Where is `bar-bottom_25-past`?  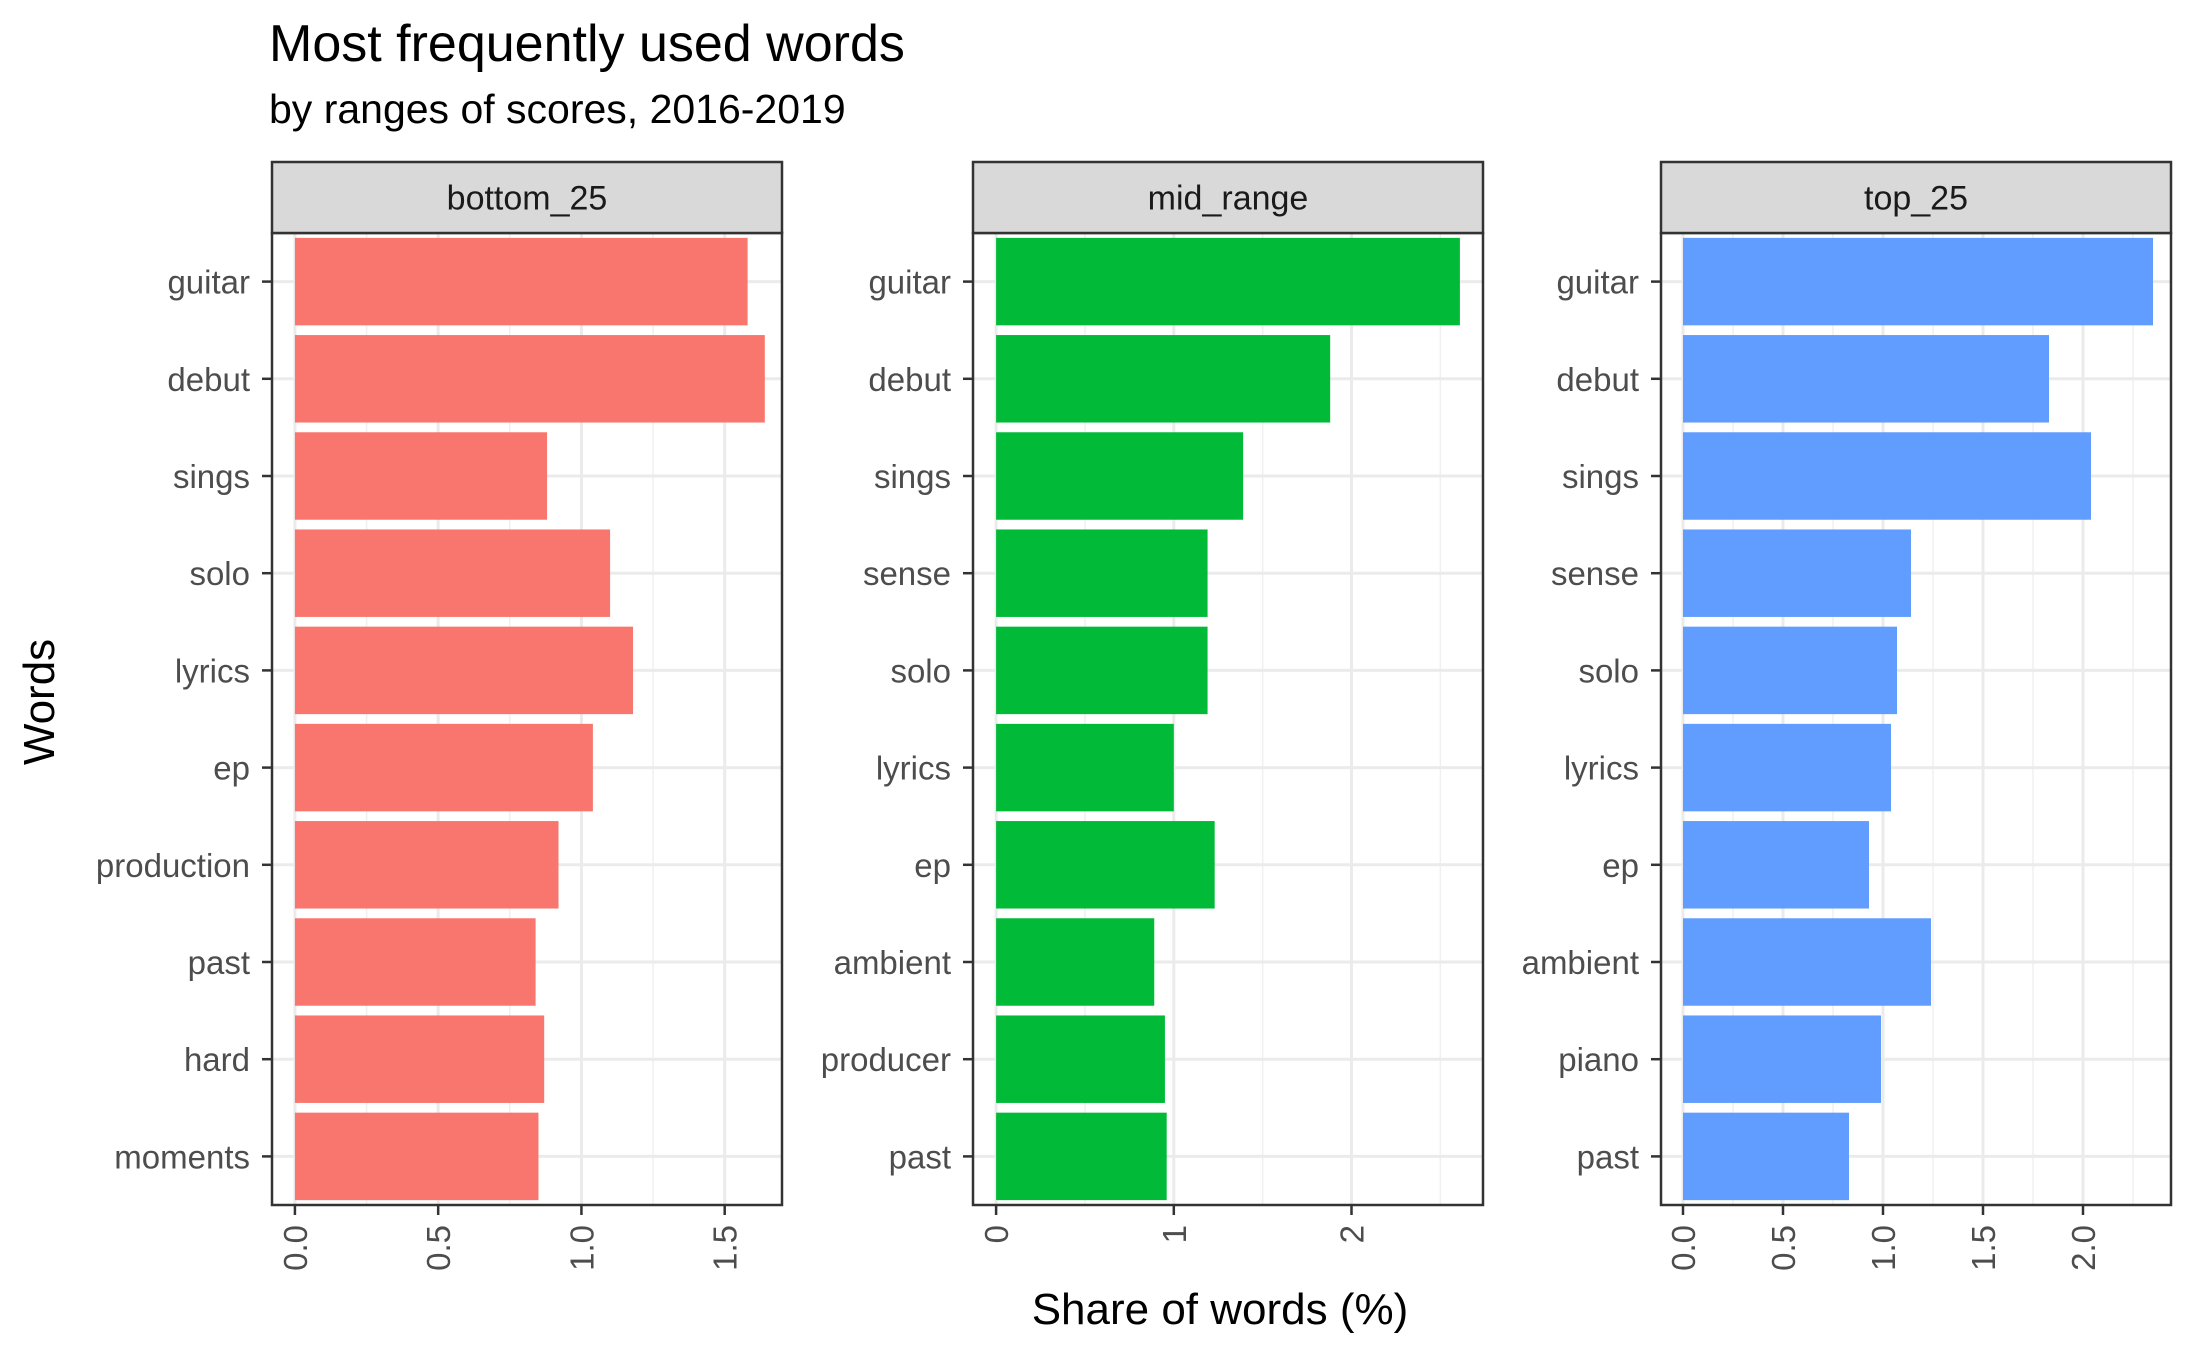
bar-bottom_25-past is located at coordinates (415, 962).